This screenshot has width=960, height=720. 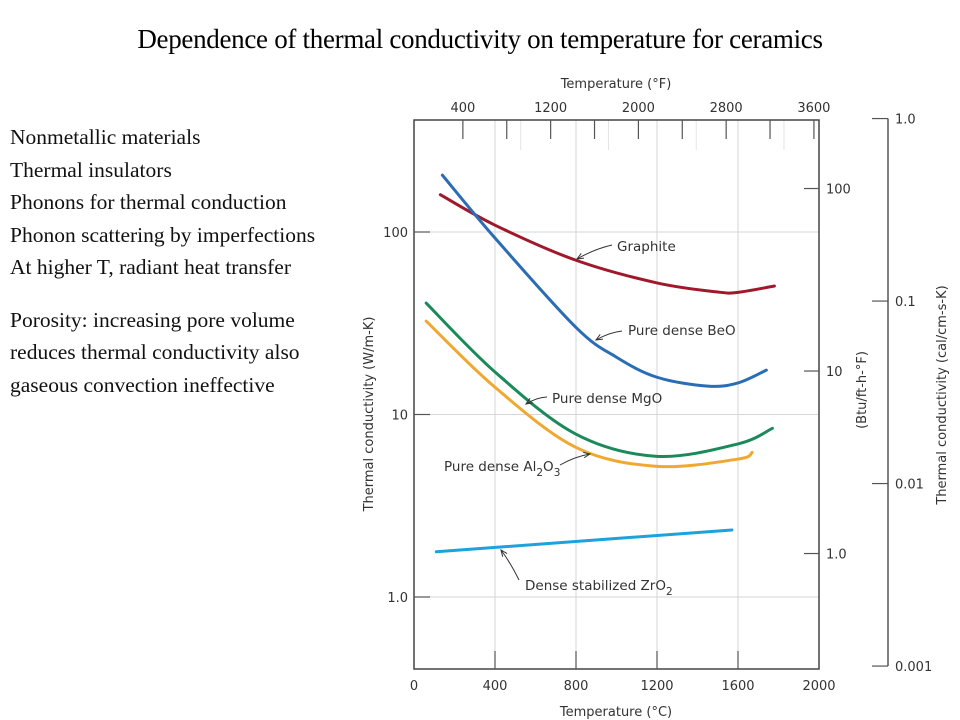 I want to click on y-right2-tick-label: 0.1, so click(x=905, y=302).